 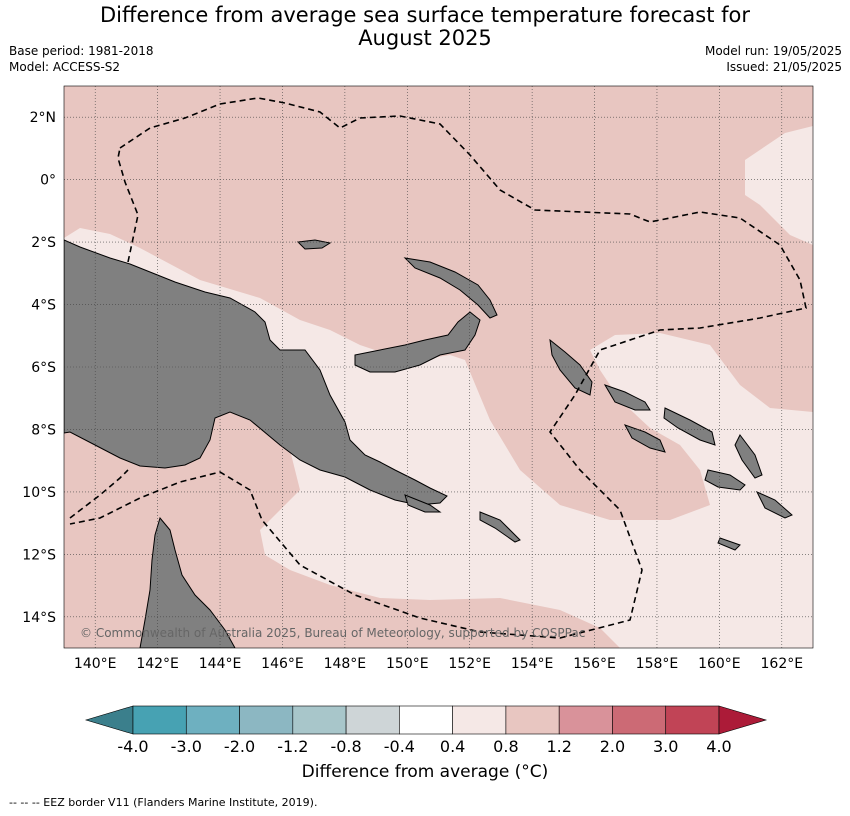 What do you see at coordinates (425, 38) in the screenshot?
I see `title-line-2: August 2025` at bounding box center [425, 38].